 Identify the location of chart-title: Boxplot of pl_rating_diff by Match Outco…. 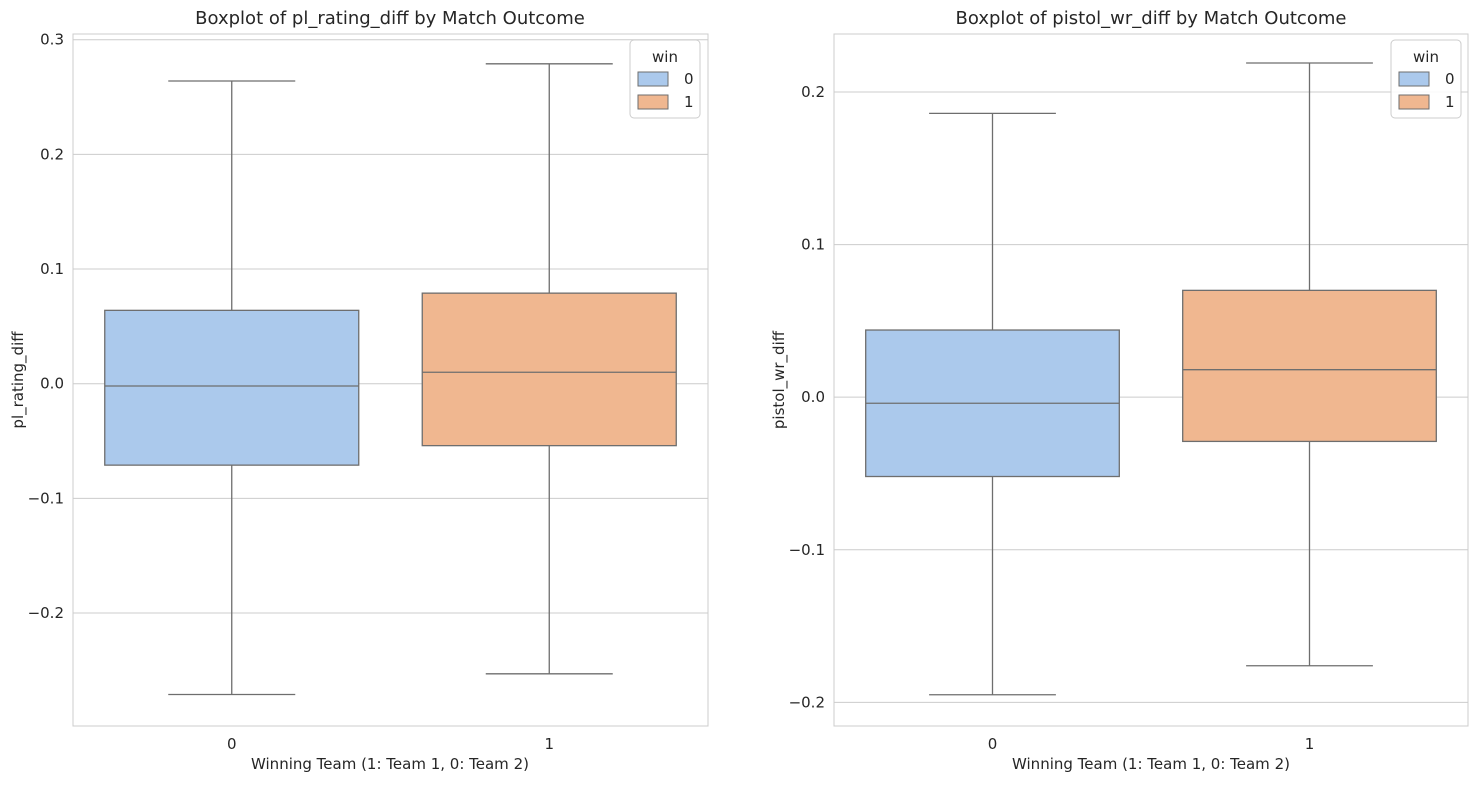
(390, 18).